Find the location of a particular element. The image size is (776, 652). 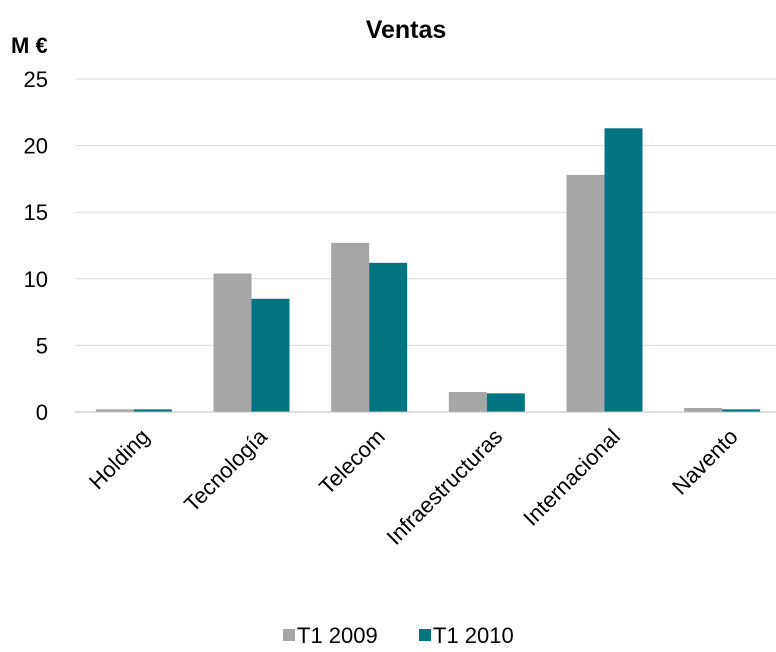

x-tick-label: Tecnología is located at coordinates (225, 469).